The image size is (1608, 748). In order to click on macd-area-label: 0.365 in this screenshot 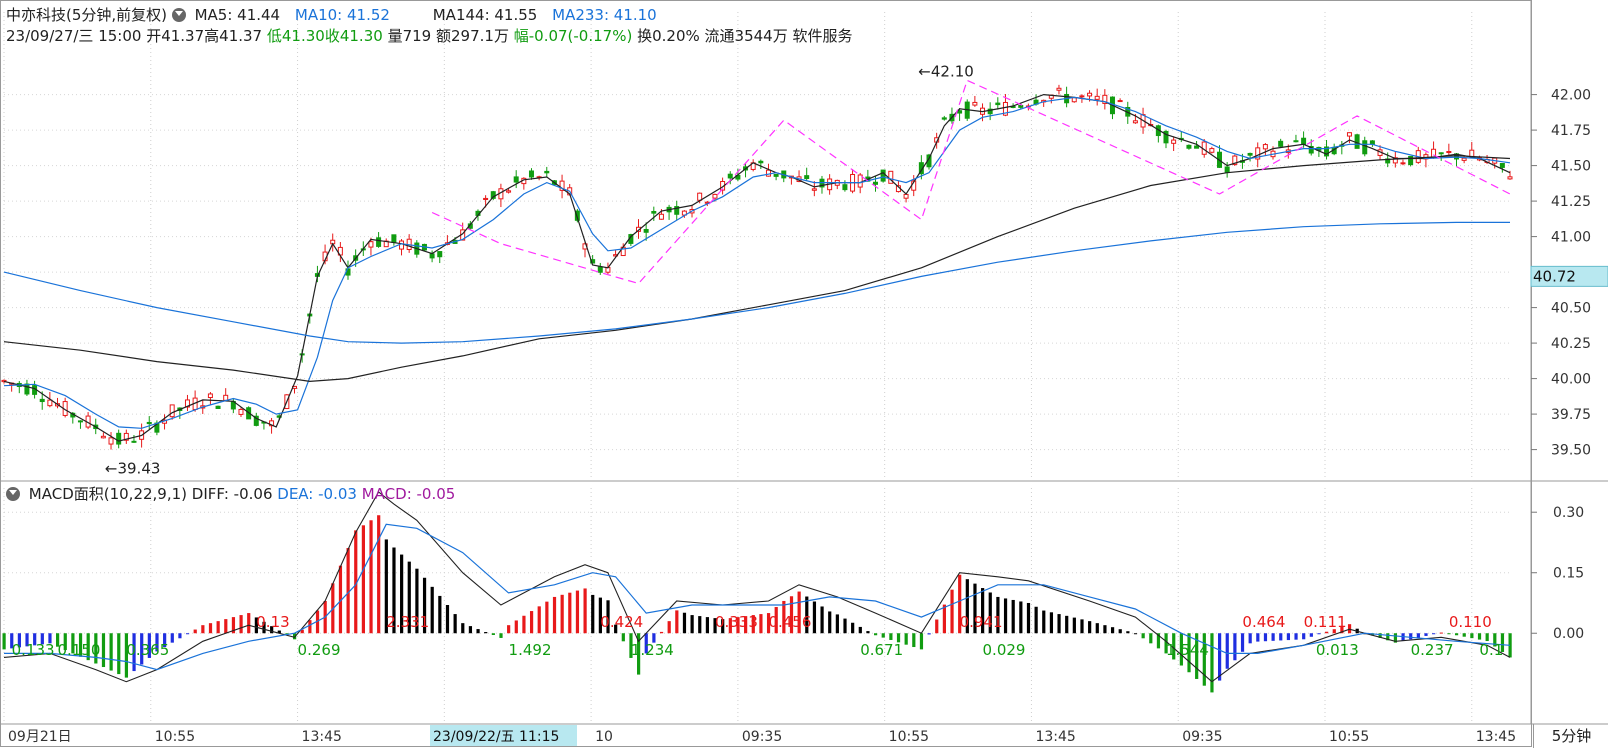, I will do `click(147, 650)`.